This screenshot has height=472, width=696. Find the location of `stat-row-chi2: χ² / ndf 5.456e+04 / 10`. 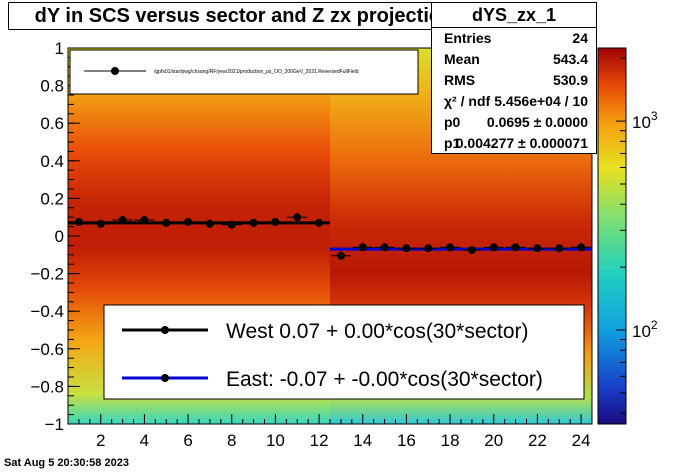

stat-row-chi2: χ² / ndf 5.456e+04 / 10 is located at coordinates (514, 101).